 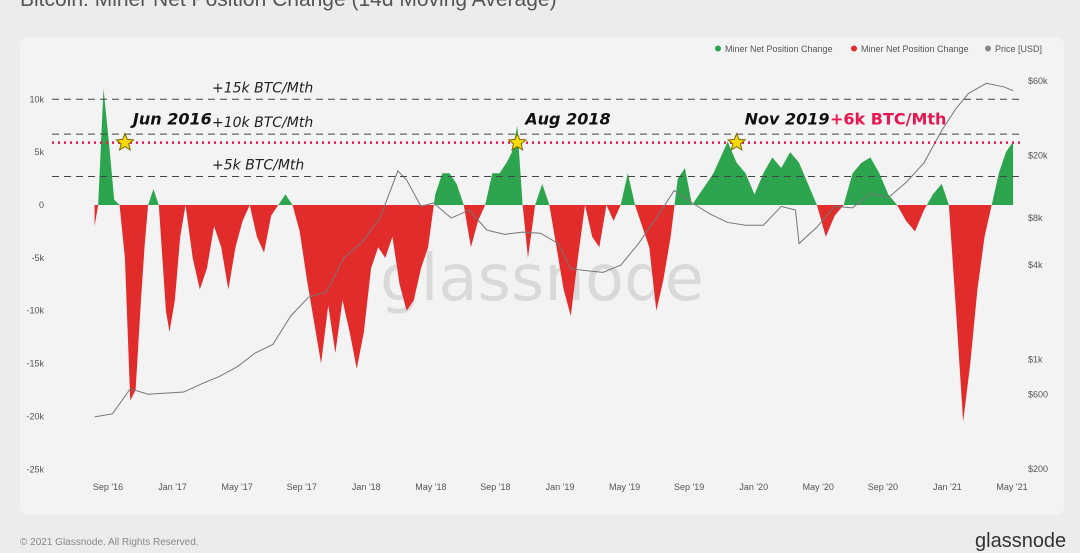 What do you see at coordinates (1035, 218) in the screenshot?
I see `y-right-tick-label: $8k` at bounding box center [1035, 218].